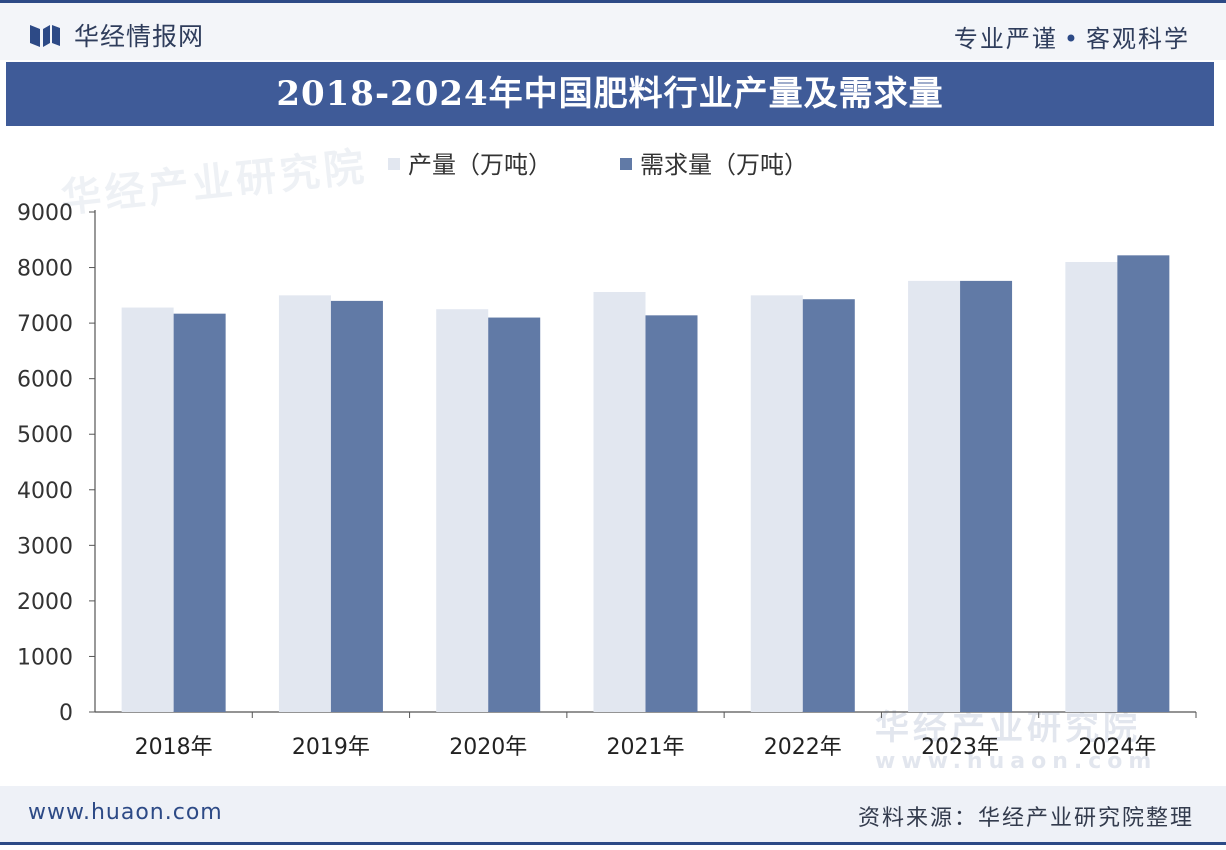 The image size is (1226, 850). I want to click on bar-demand-2023年, so click(986, 496).